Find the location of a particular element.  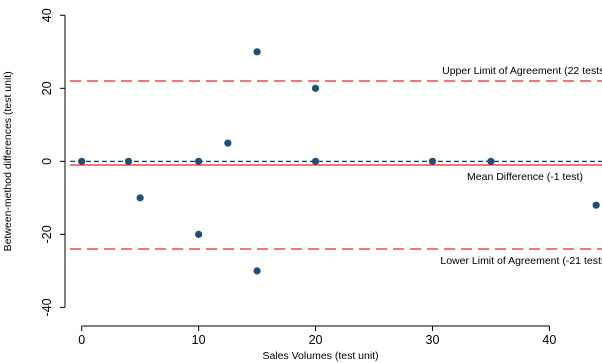

x-tick-label: 10 is located at coordinates (199, 340).